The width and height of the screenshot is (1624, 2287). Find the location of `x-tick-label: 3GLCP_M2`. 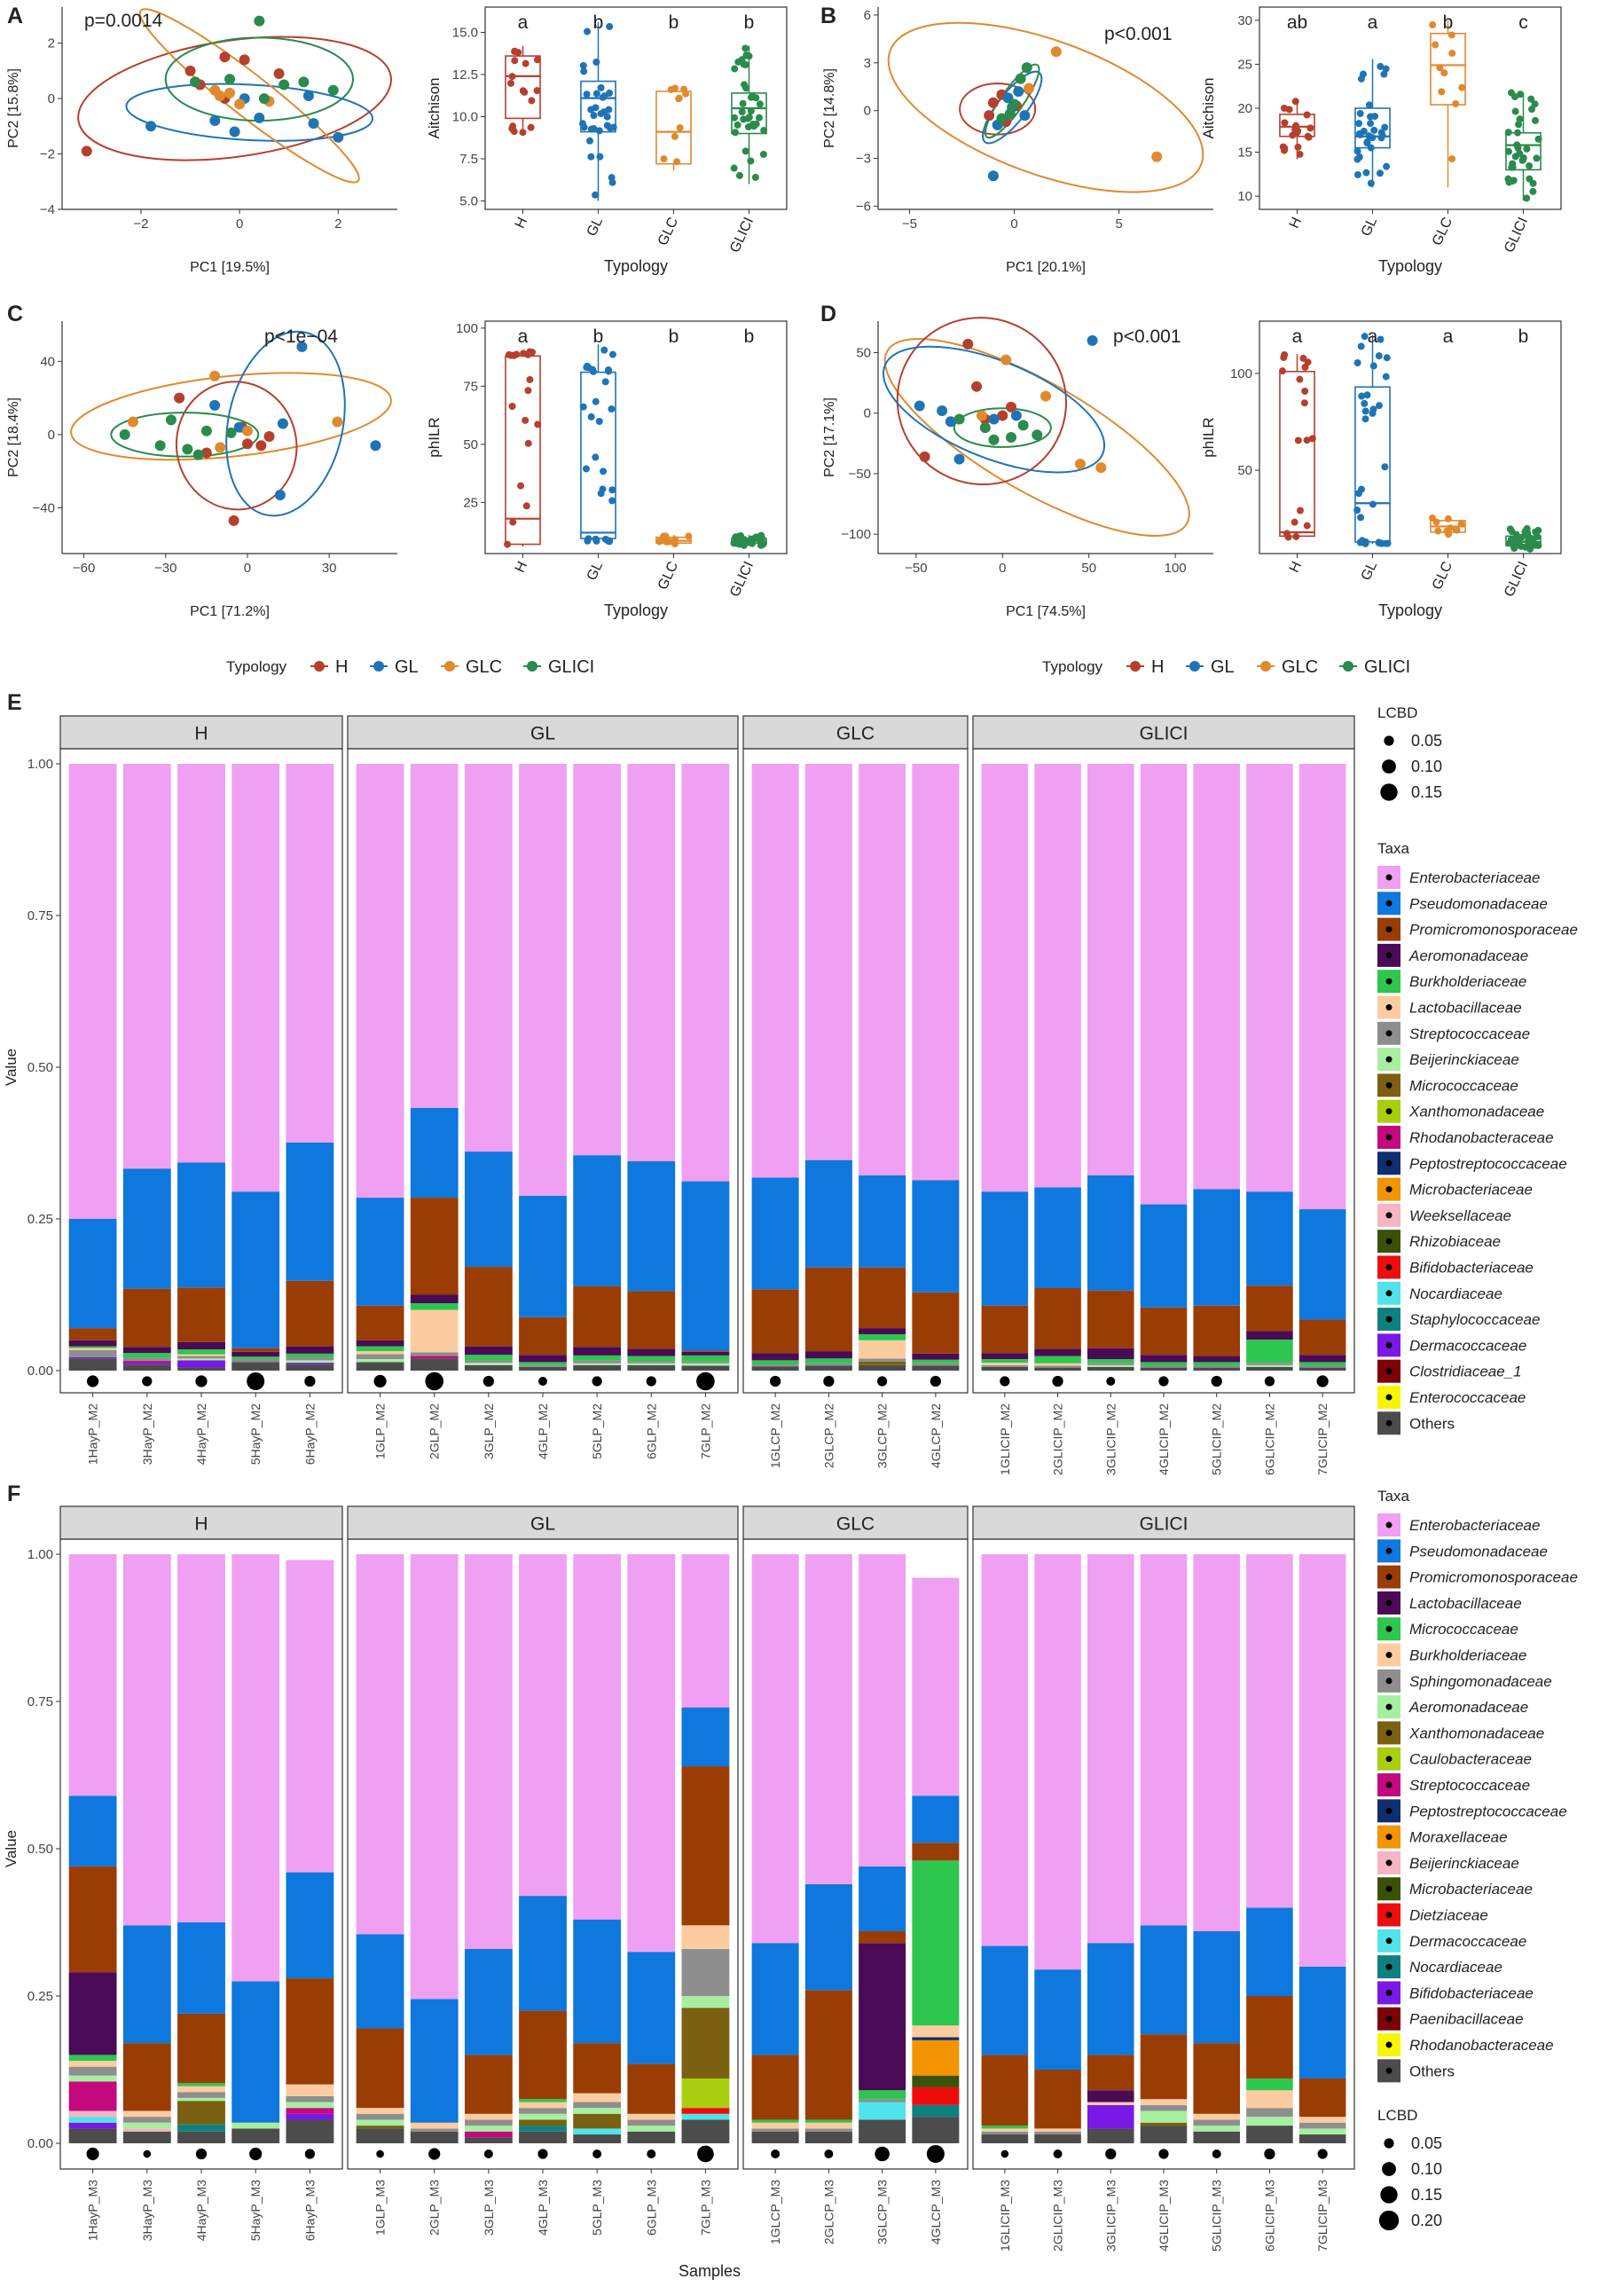

x-tick-label: 3GLCP_M2 is located at coordinates (883, 1435).